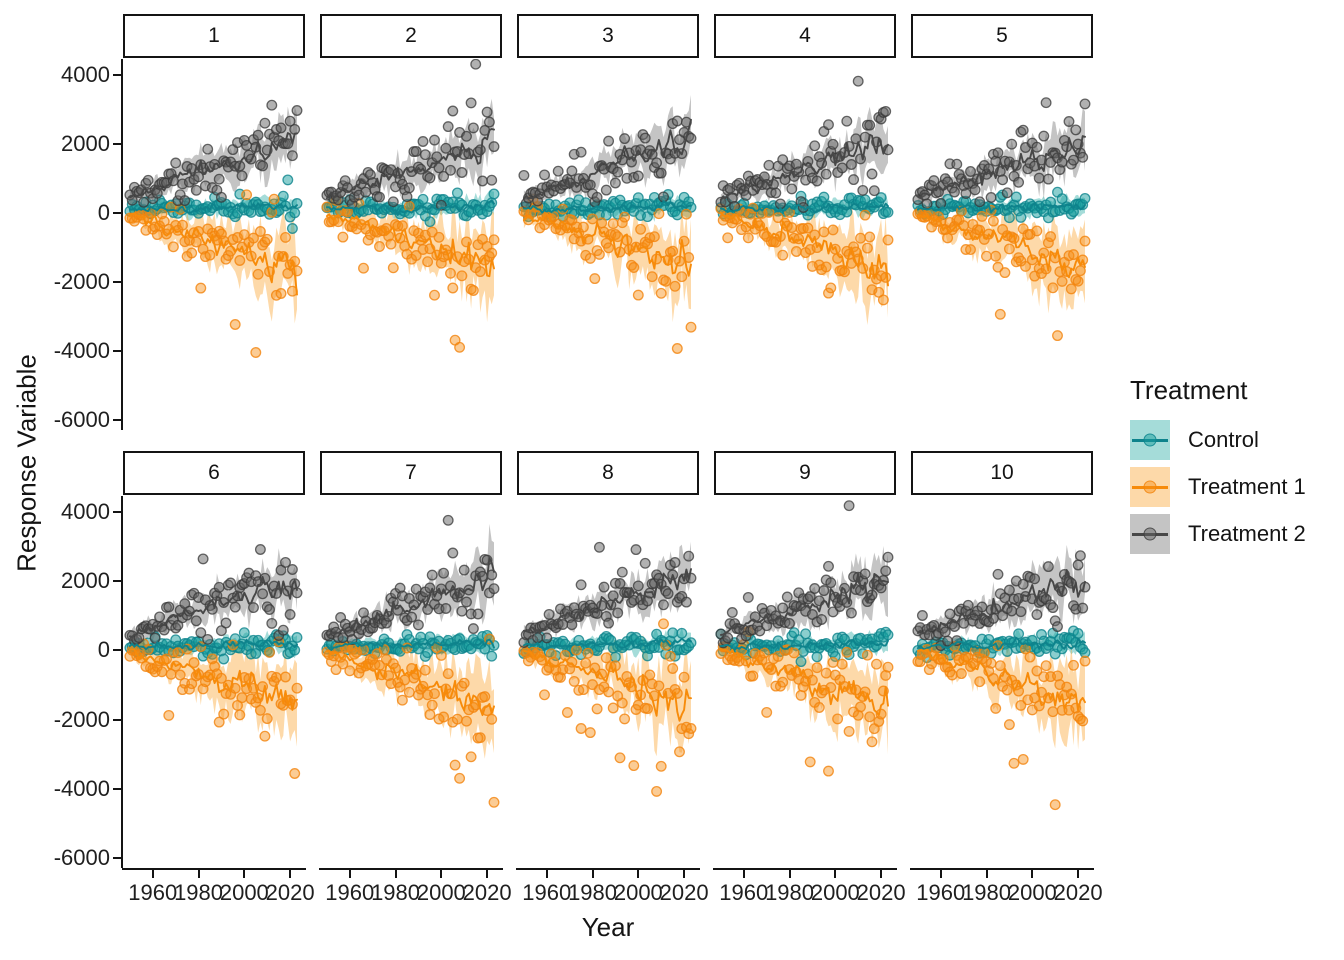  I want to click on facet-strip-4: 4, so click(805, 36).